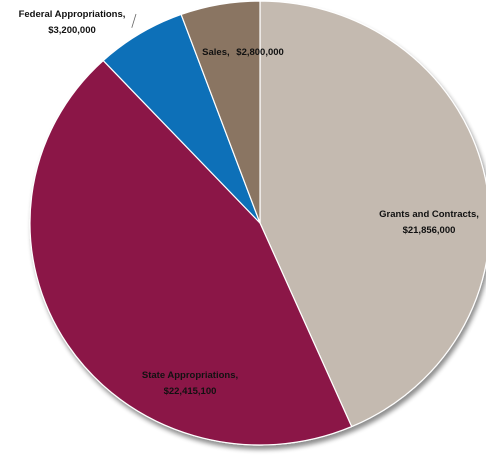 The height and width of the screenshot is (463, 486). I want to click on label-sales: Sales, $2,800,000, so click(243, 52).